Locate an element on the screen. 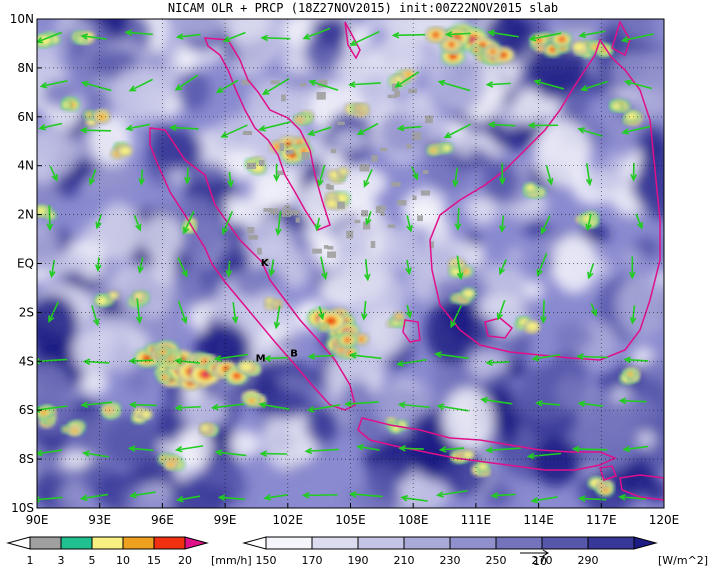  olr-colorbar-low-arrow is located at coordinates (254, 543).